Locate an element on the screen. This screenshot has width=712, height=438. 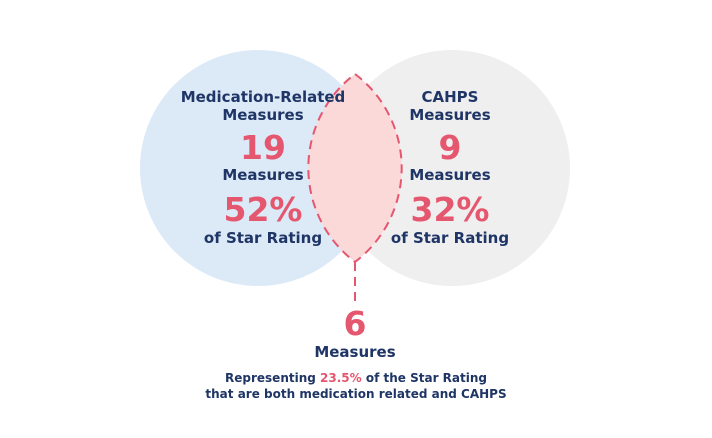
right-title-line1: CAHPS is located at coordinates (450, 97).